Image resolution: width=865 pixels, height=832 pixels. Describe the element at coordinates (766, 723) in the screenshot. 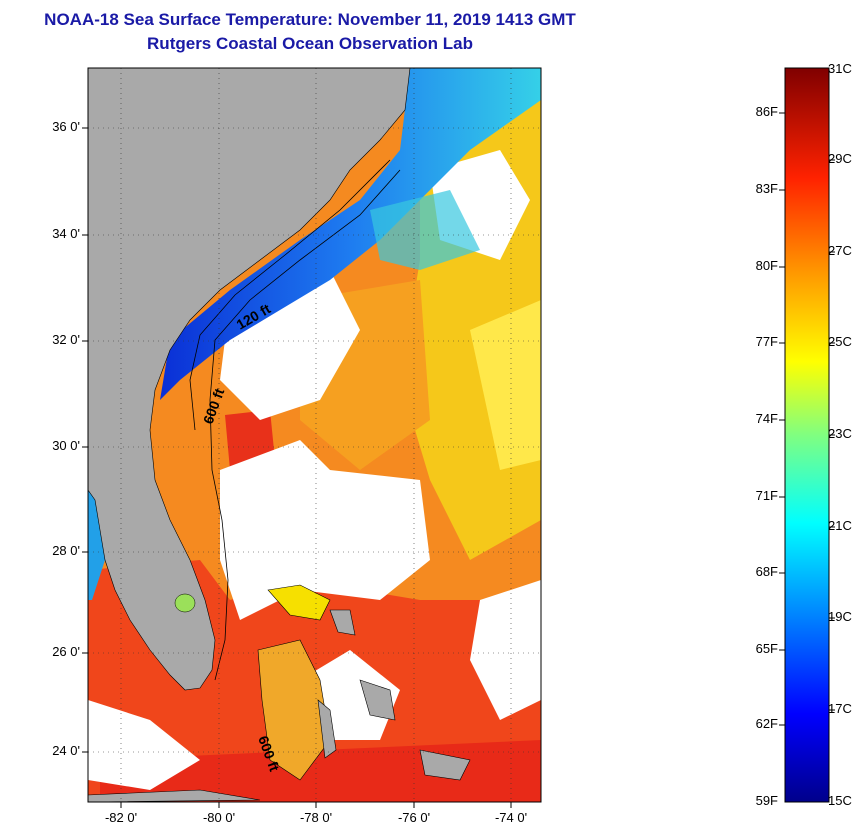

I see `colorbar-f-label: 62F` at that location.